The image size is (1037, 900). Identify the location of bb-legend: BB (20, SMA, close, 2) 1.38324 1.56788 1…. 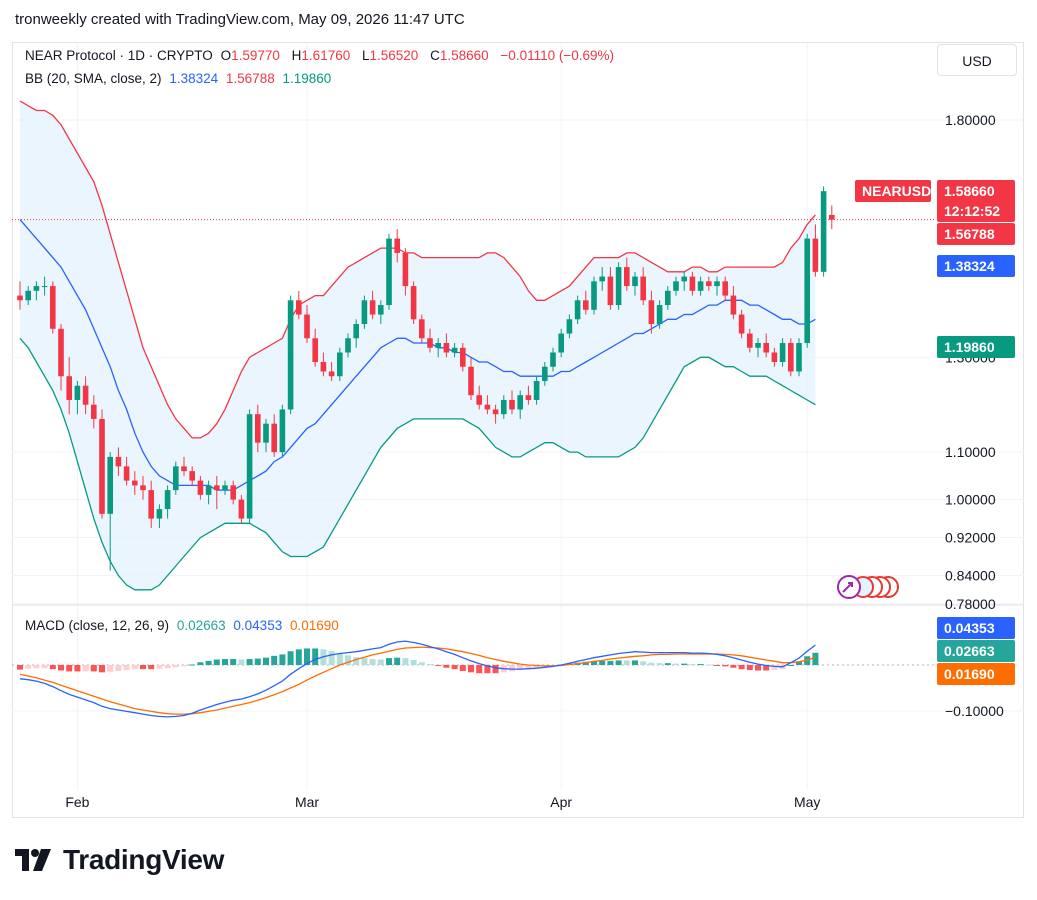
(180, 78).